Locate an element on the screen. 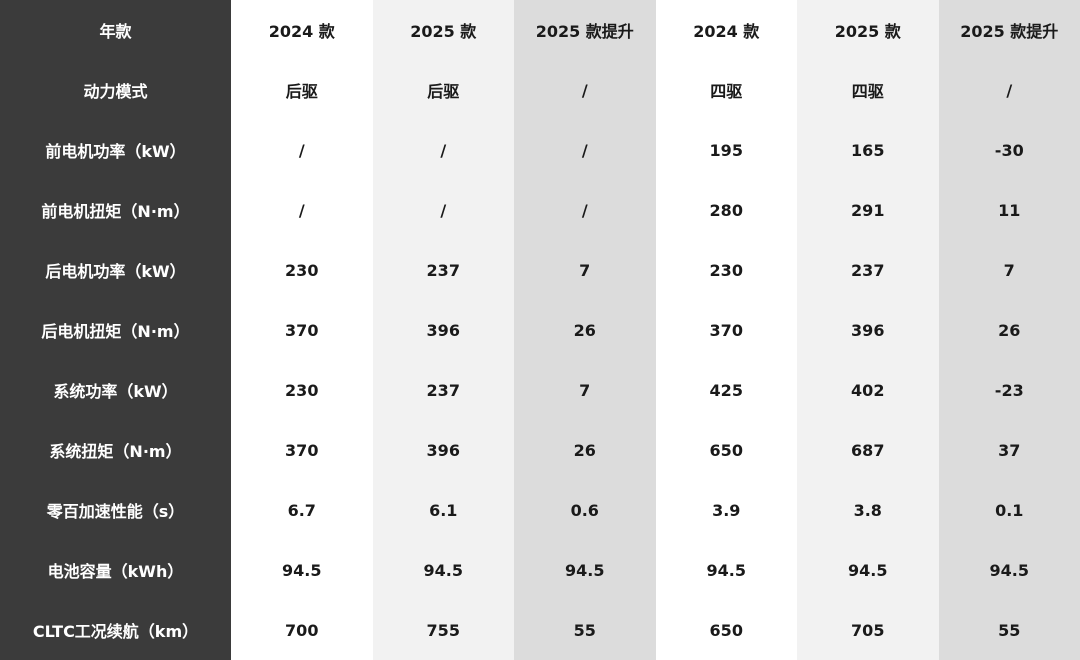 The image size is (1080, 660). table-cell: 291 is located at coordinates (868, 210).